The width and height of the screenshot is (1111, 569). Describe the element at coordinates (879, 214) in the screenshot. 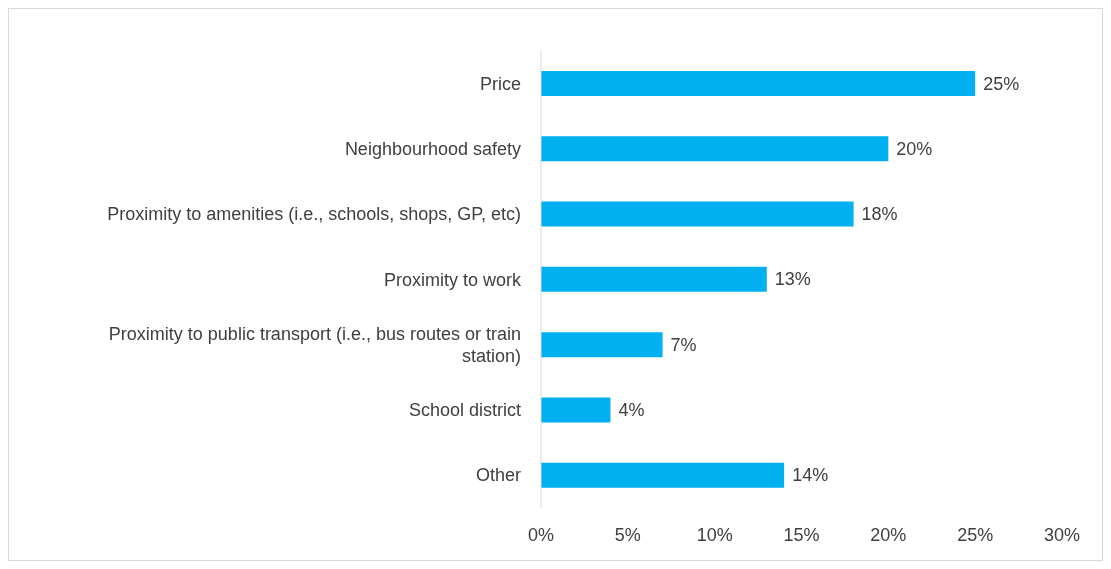

I see `data-label: 18%` at that location.